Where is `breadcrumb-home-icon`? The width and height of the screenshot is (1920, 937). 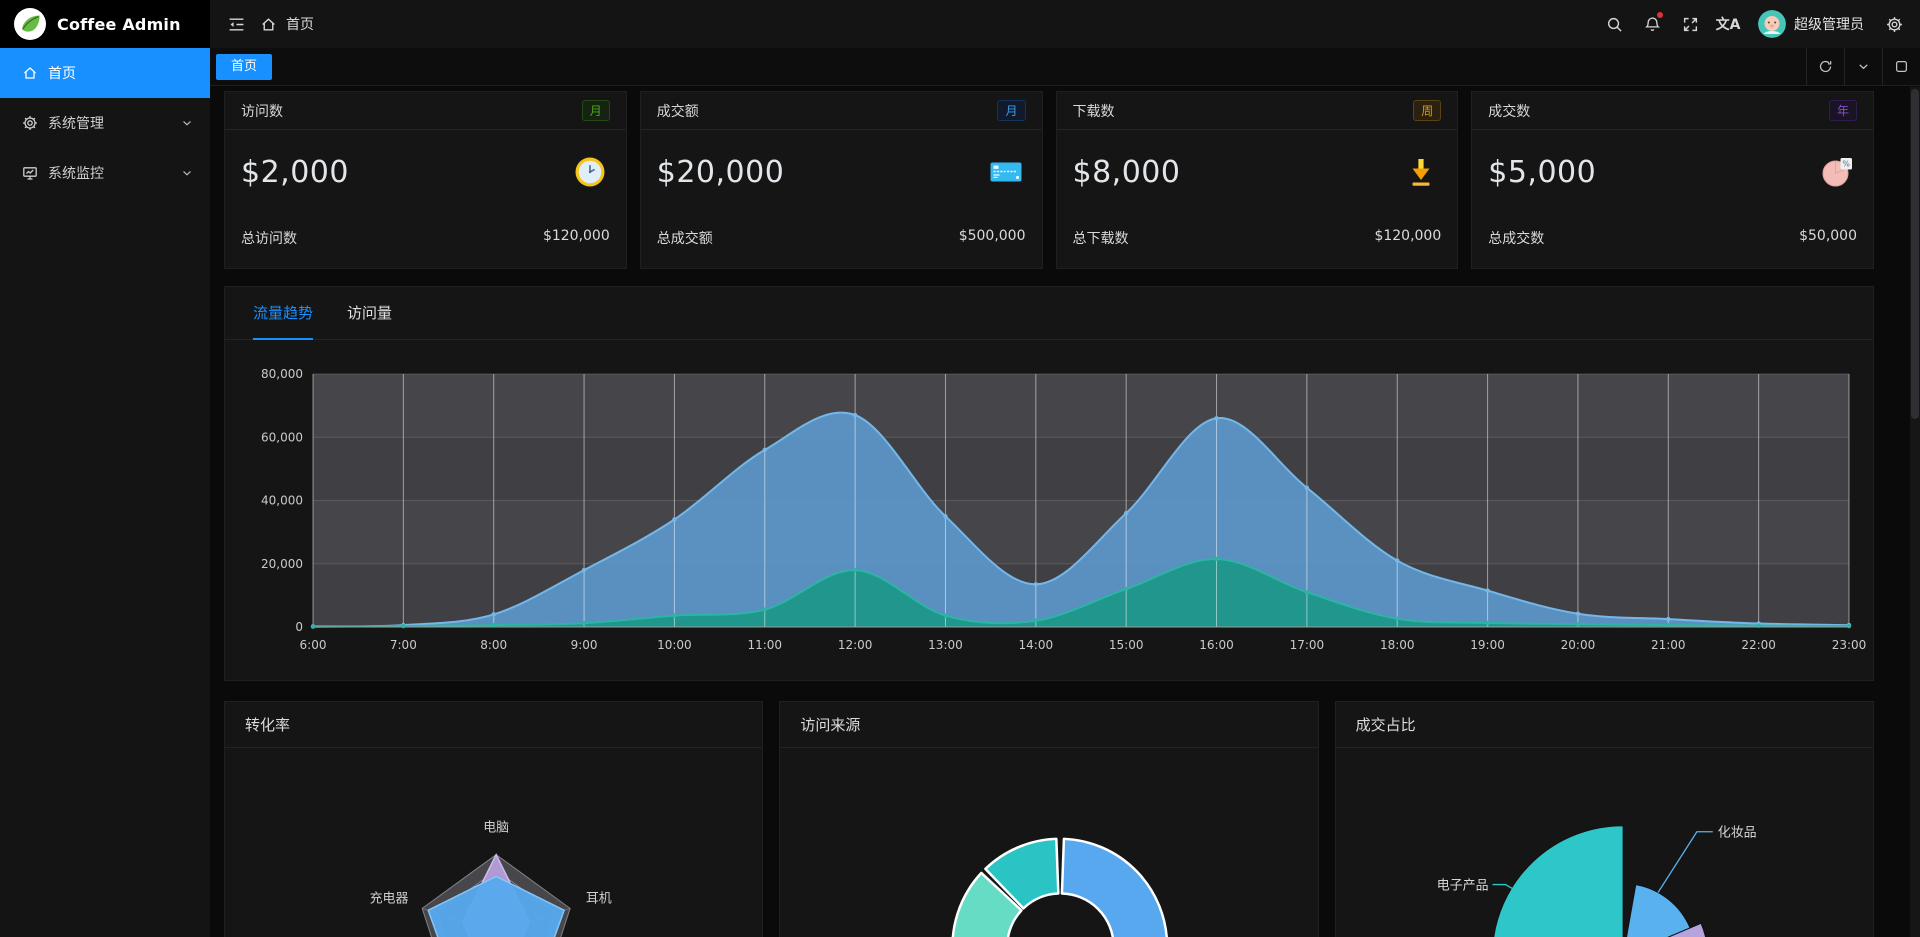
breadcrumb-home-icon is located at coordinates (268, 24).